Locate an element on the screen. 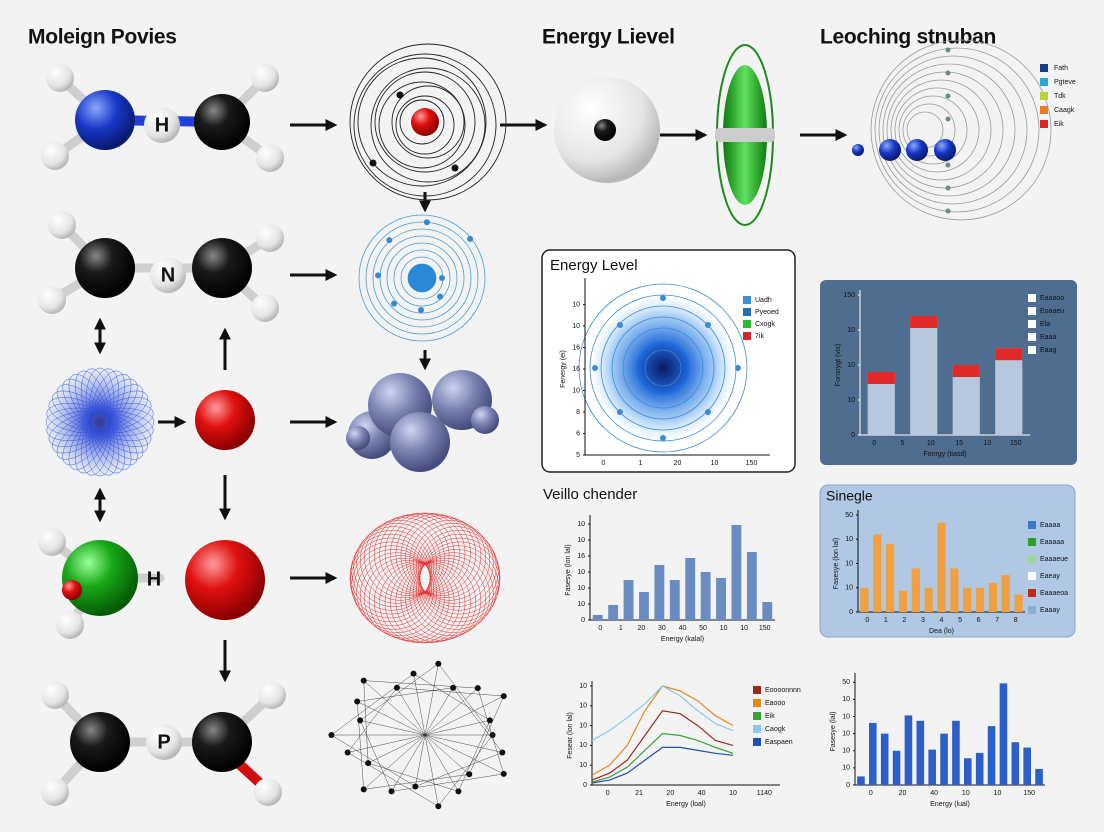 This screenshot has height=832, width=1104. legend-label: Eoooonnnn is located at coordinates (783, 690).